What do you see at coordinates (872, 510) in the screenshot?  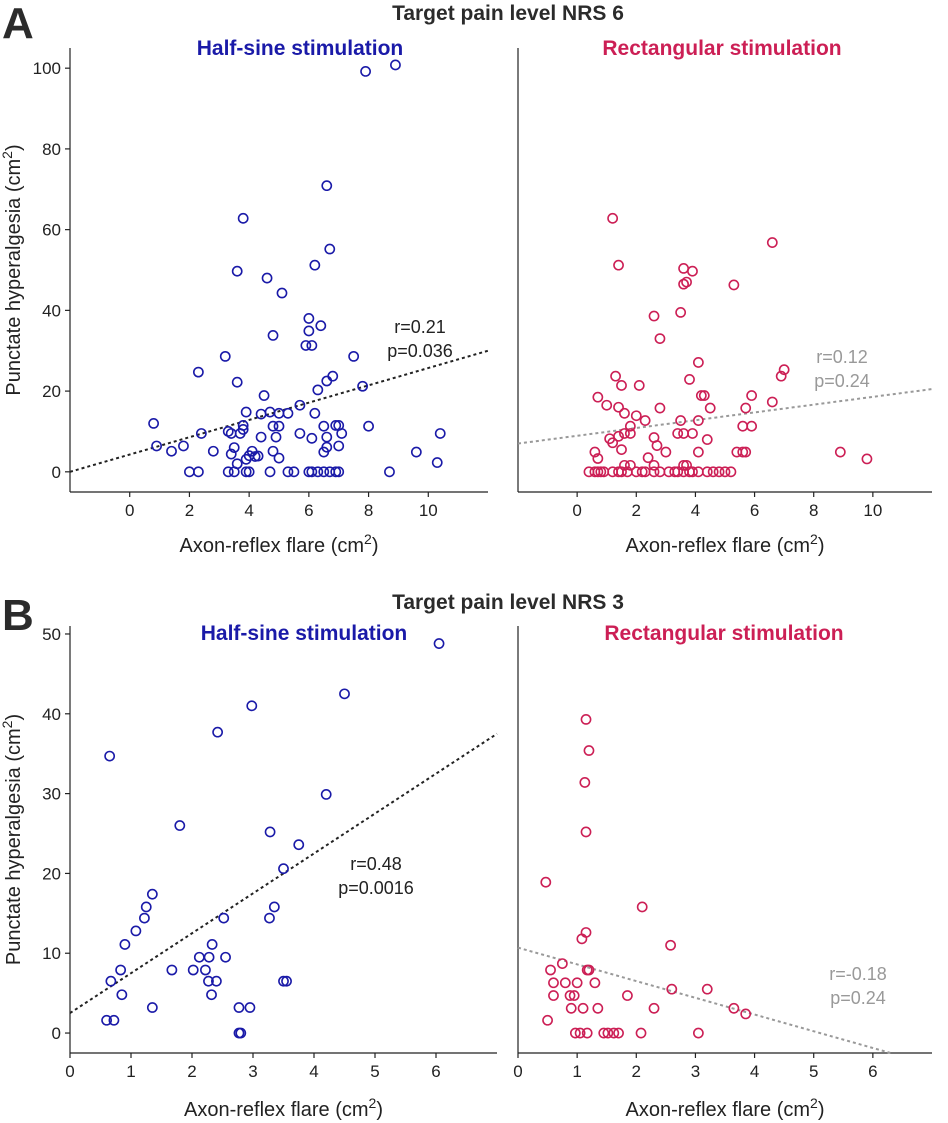 I see `x-tick-label: 10` at bounding box center [872, 510].